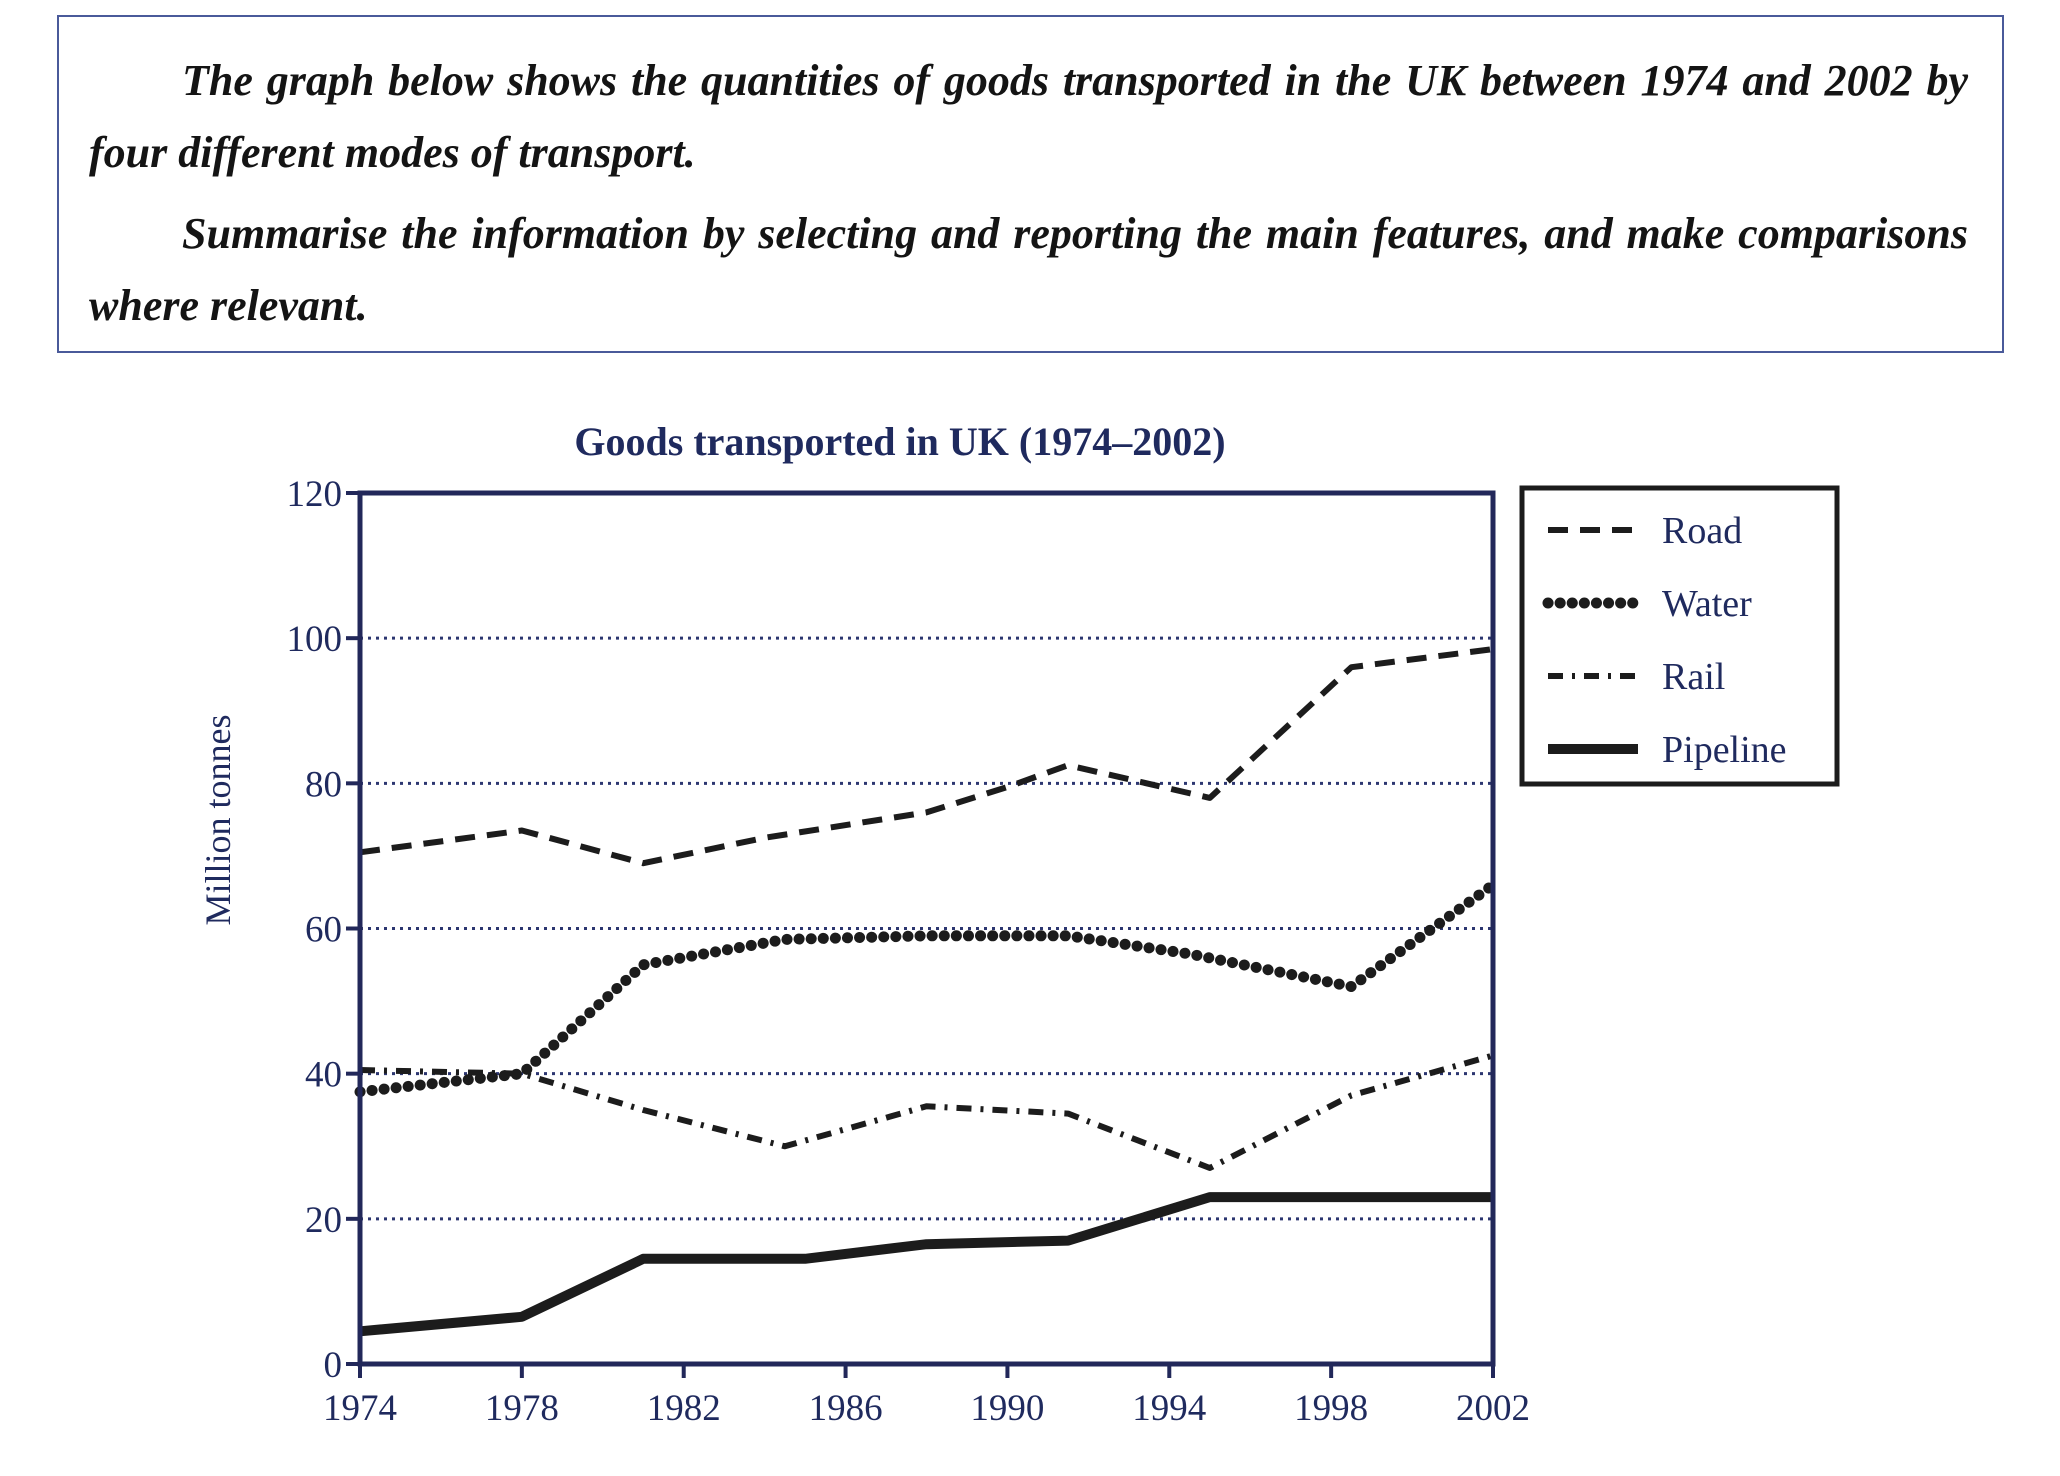  What do you see at coordinates (1724, 750) in the screenshot?
I see `legend-label-pipeline: Pipeline` at bounding box center [1724, 750].